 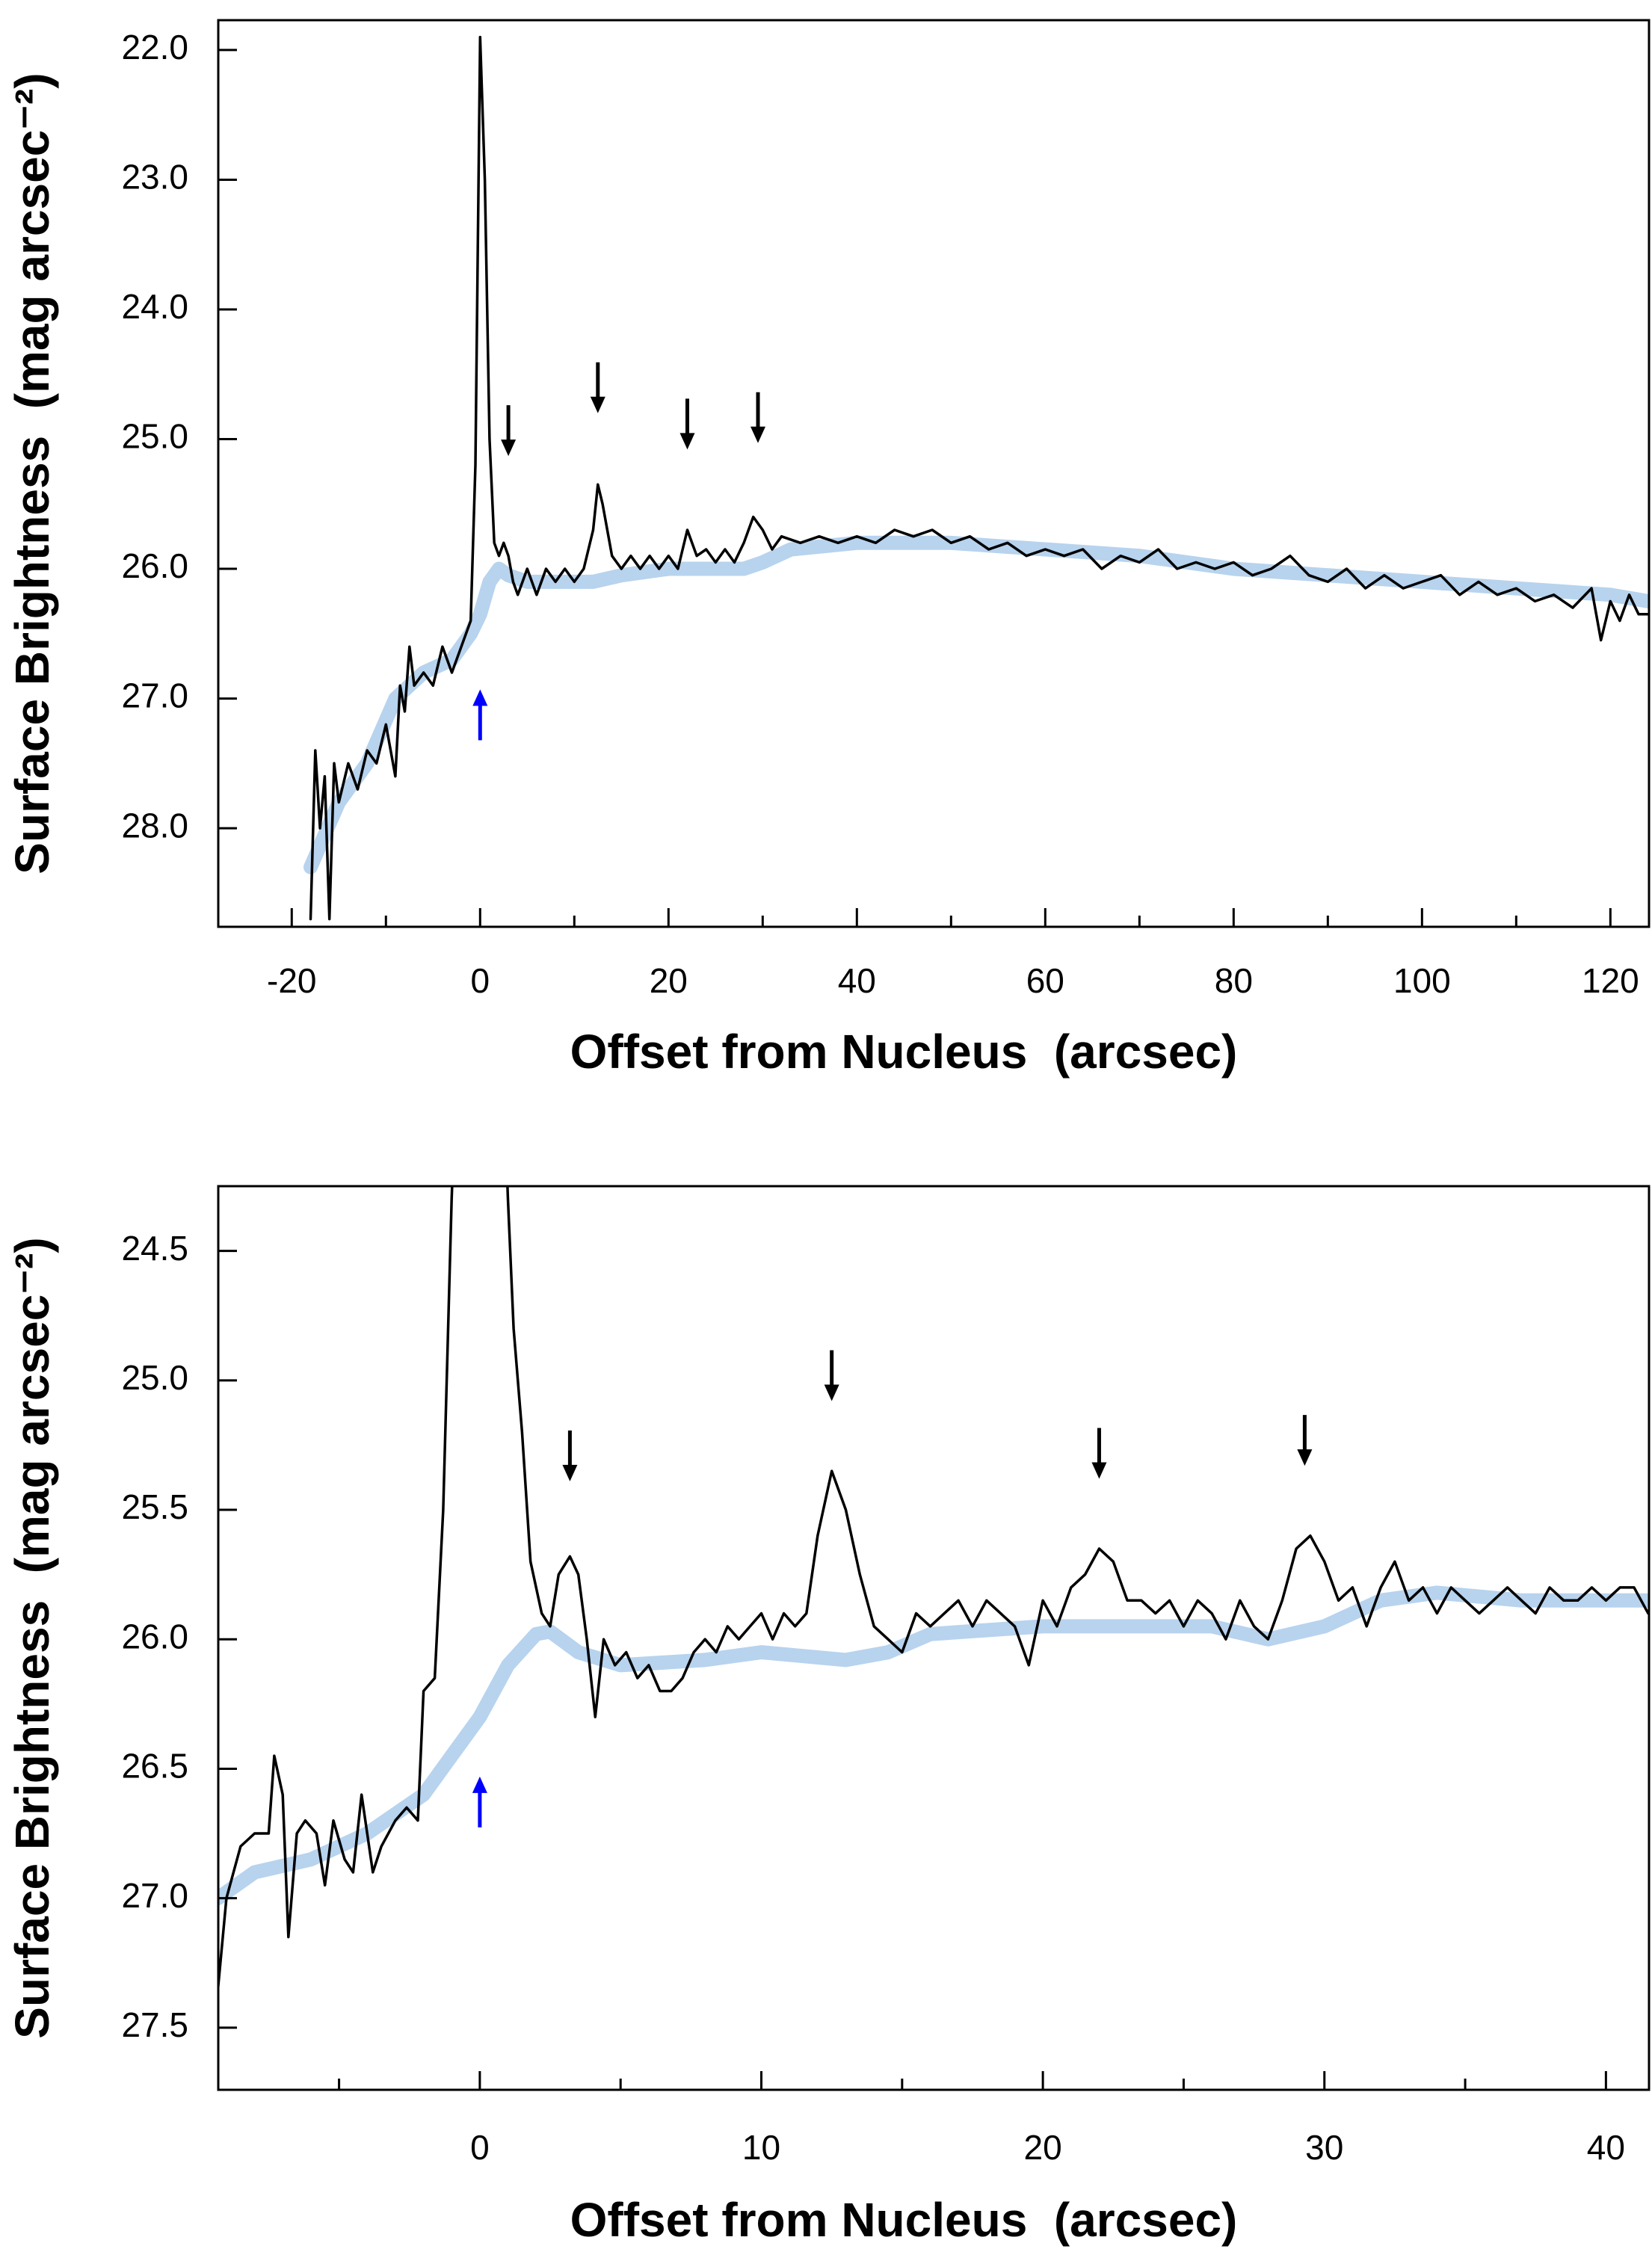 I want to click on y-tick-label: 23.0, so click(x=154, y=177).